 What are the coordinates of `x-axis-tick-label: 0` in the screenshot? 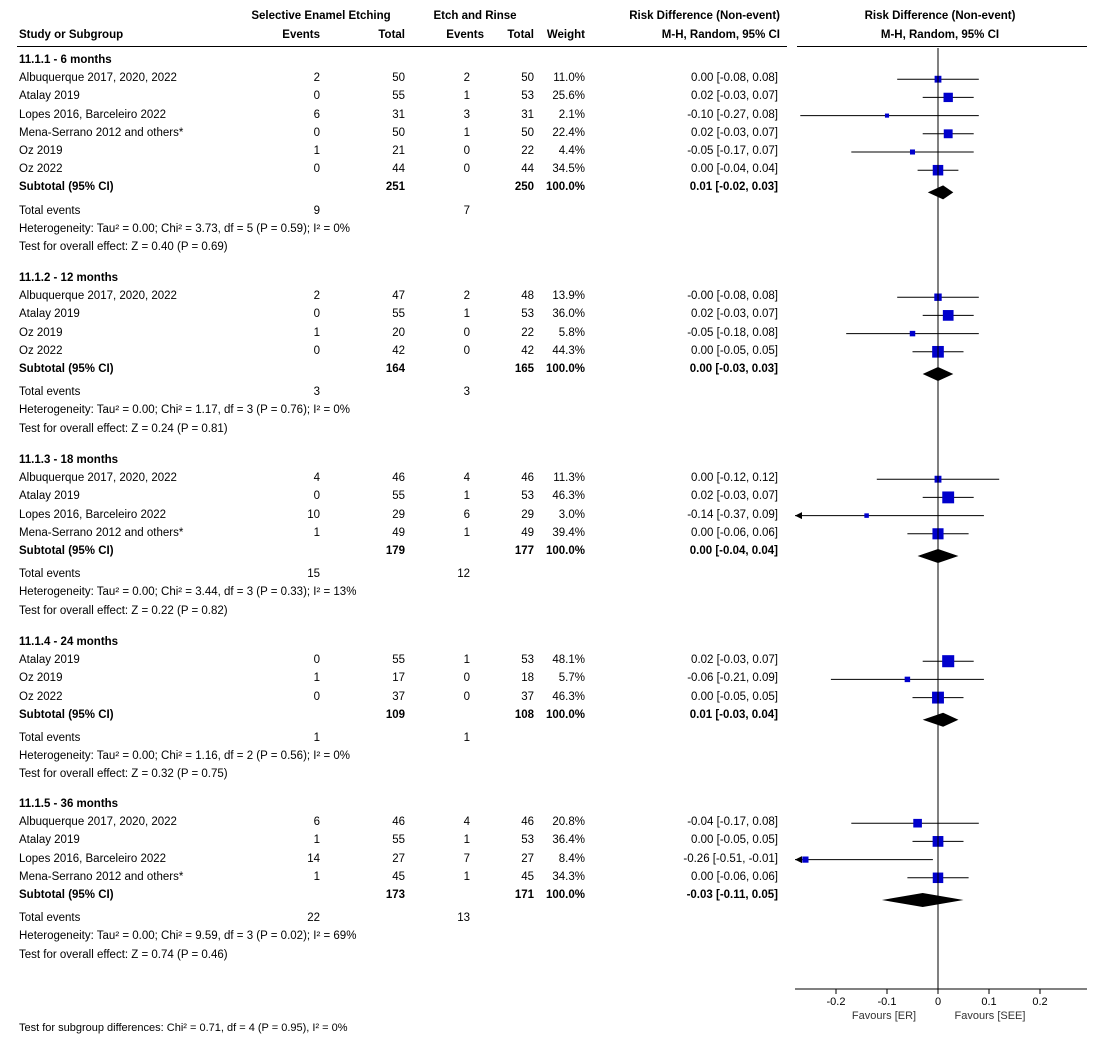 It's located at (938, 1002).